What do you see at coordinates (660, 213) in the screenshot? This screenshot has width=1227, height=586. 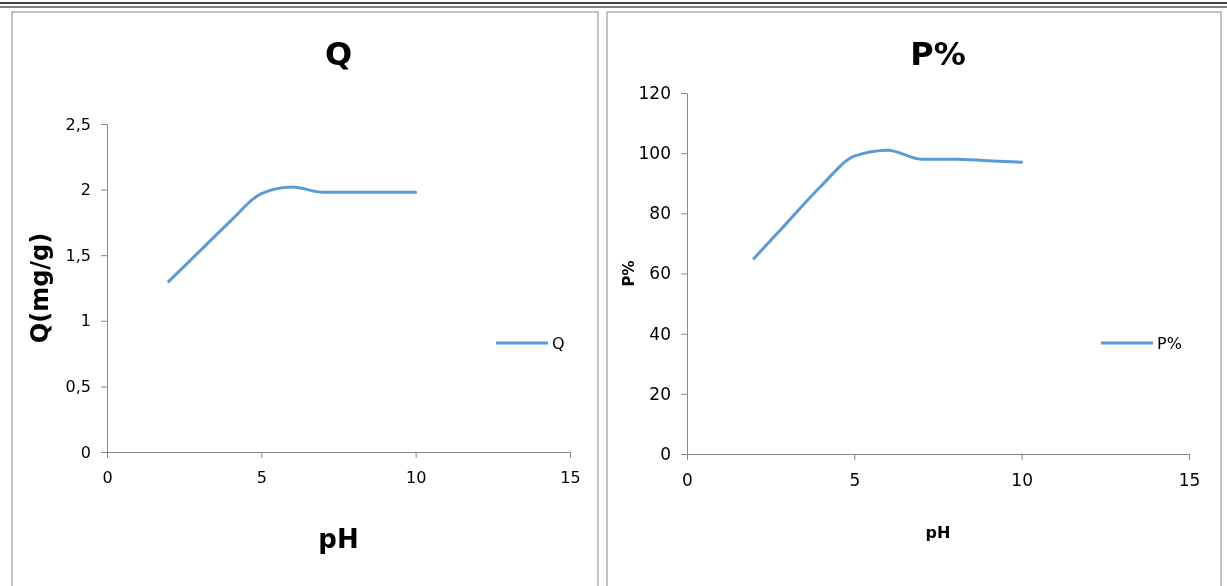 I see `y-tick-label: 80` at bounding box center [660, 213].